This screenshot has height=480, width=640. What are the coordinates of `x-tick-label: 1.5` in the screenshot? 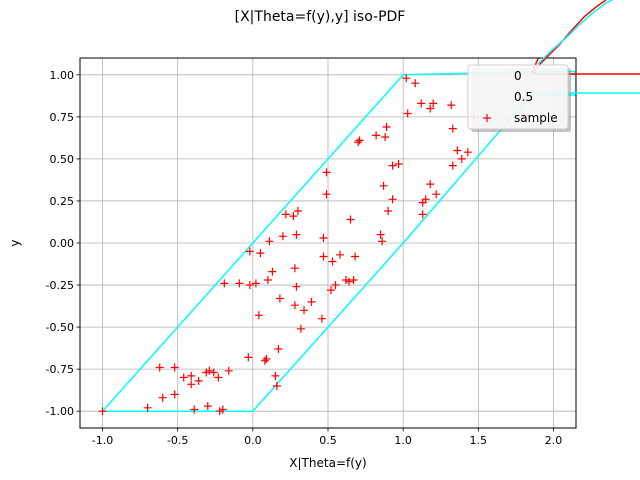 It's located at (479, 440).